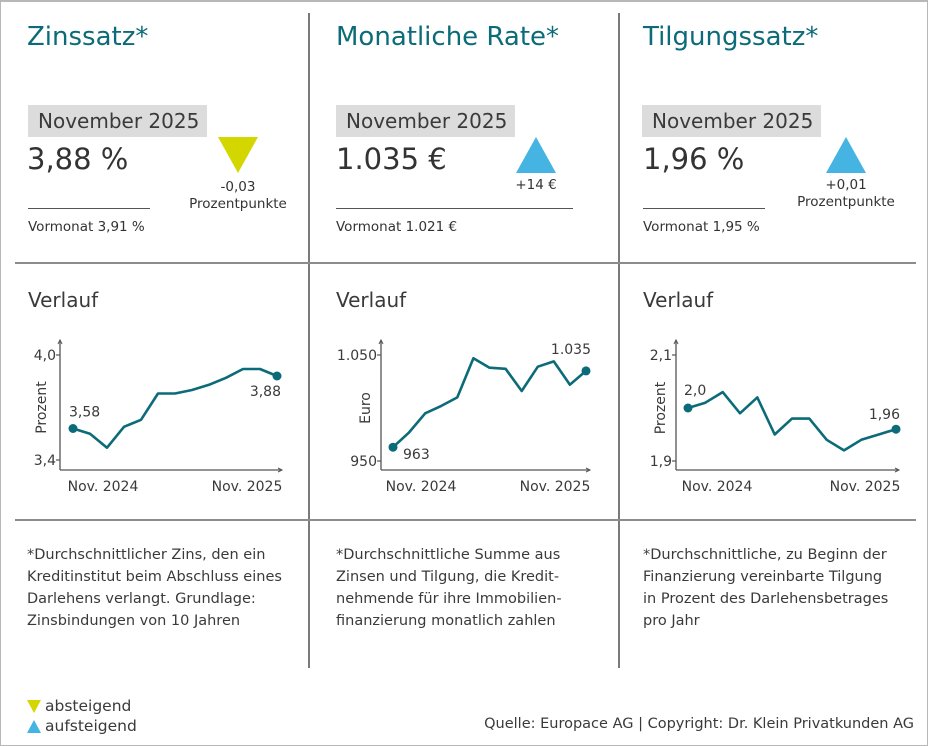 Image resolution: width=928 pixels, height=746 pixels. What do you see at coordinates (448, 577) in the screenshot?
I see `footnote-line: Zinsen und Tilgung, die Kredit-` at bounding box center [448, 577].